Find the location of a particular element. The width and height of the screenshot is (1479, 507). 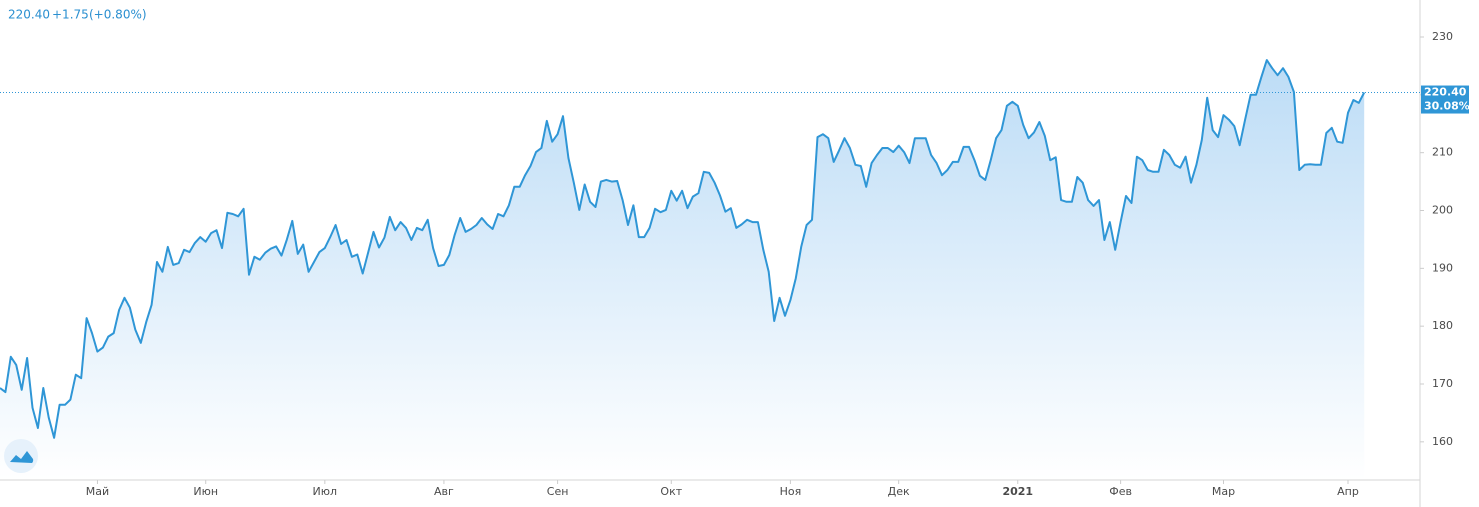

price-tag is located at coordinates (1445, 99).